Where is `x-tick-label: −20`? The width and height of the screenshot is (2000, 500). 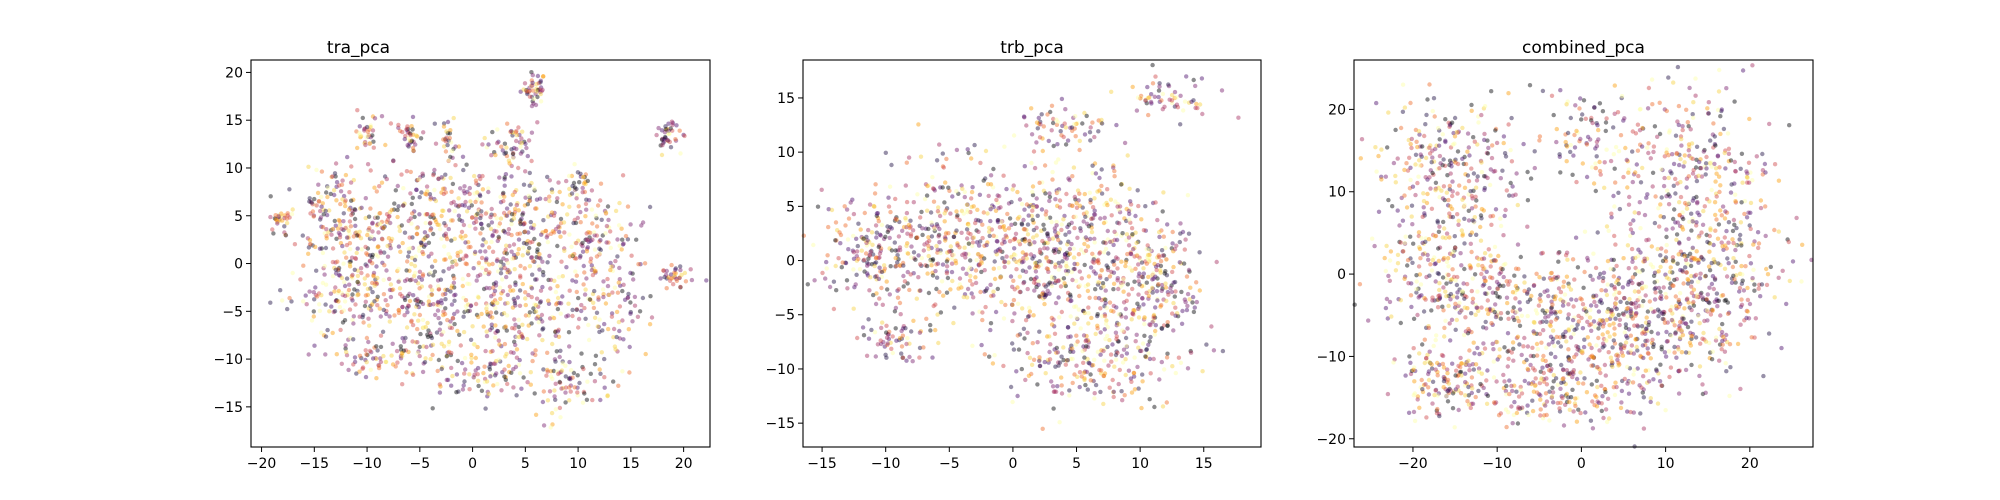 x-tick-label: −20 is located at coordinates (262, 464).